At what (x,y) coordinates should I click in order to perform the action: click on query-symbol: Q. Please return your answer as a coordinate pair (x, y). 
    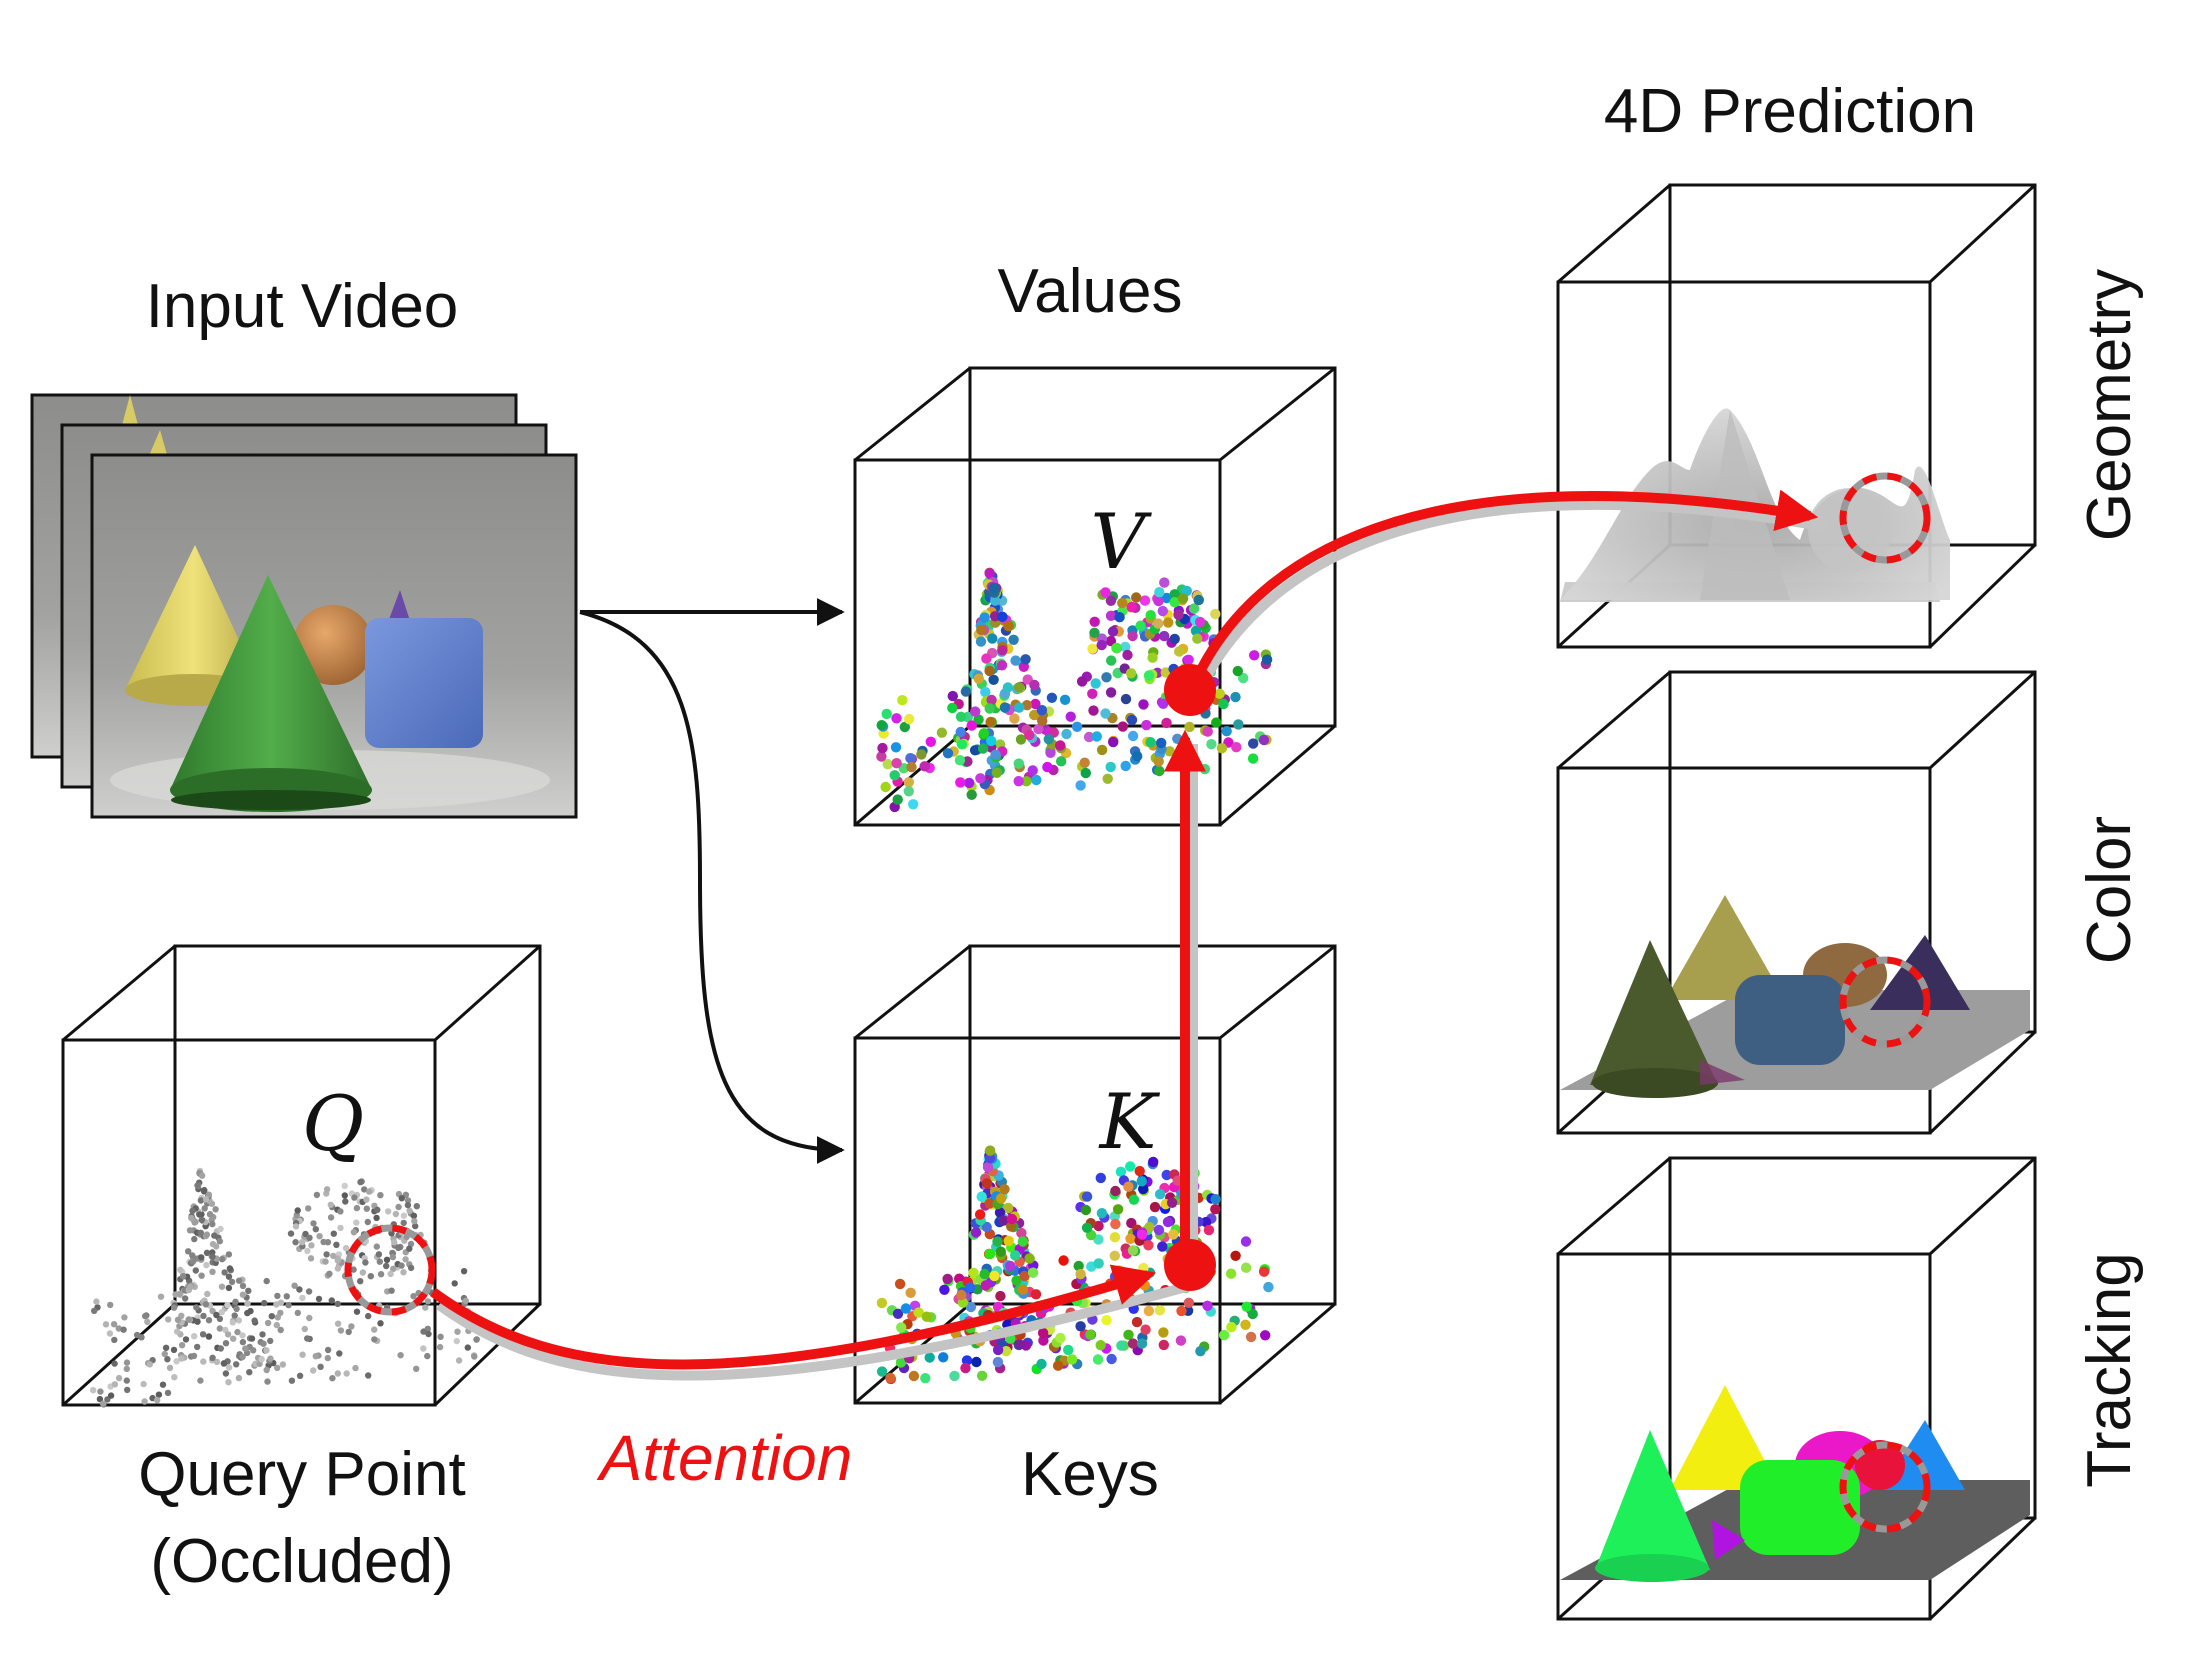
    Looking at the image, I should click on (333, 1123).